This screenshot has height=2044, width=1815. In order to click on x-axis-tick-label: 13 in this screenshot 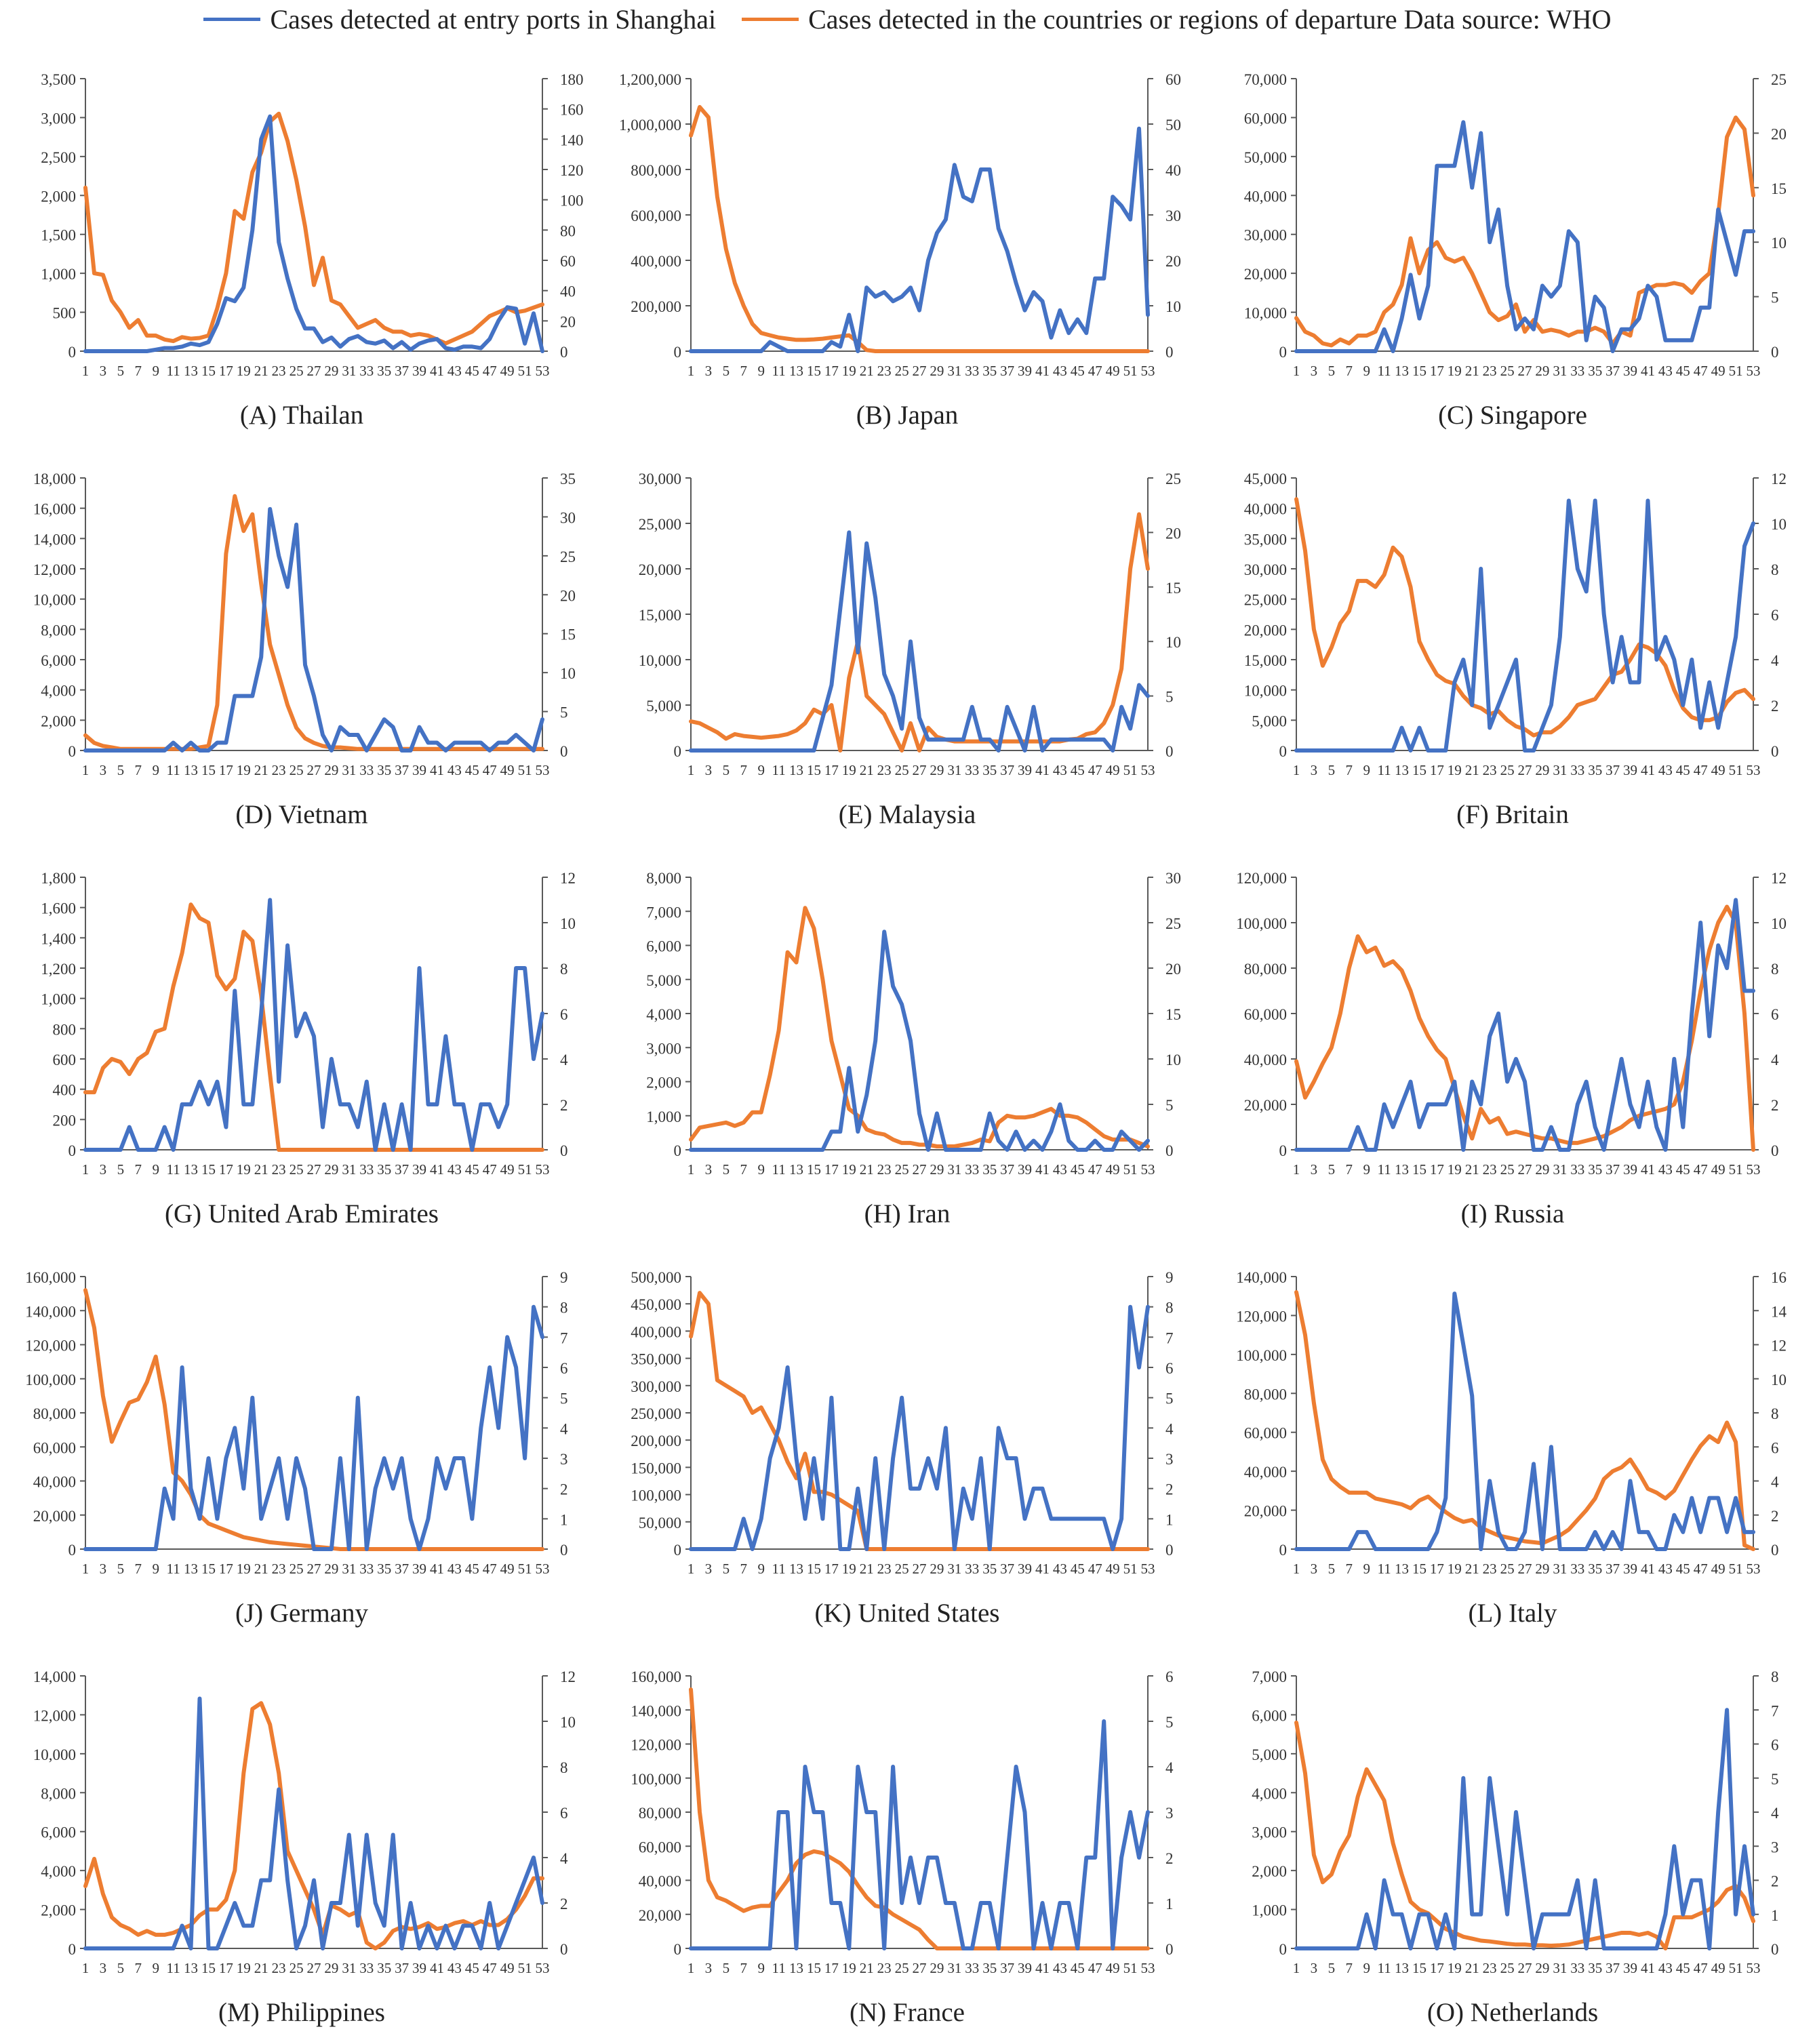, I will do `click(796, 1169)`.